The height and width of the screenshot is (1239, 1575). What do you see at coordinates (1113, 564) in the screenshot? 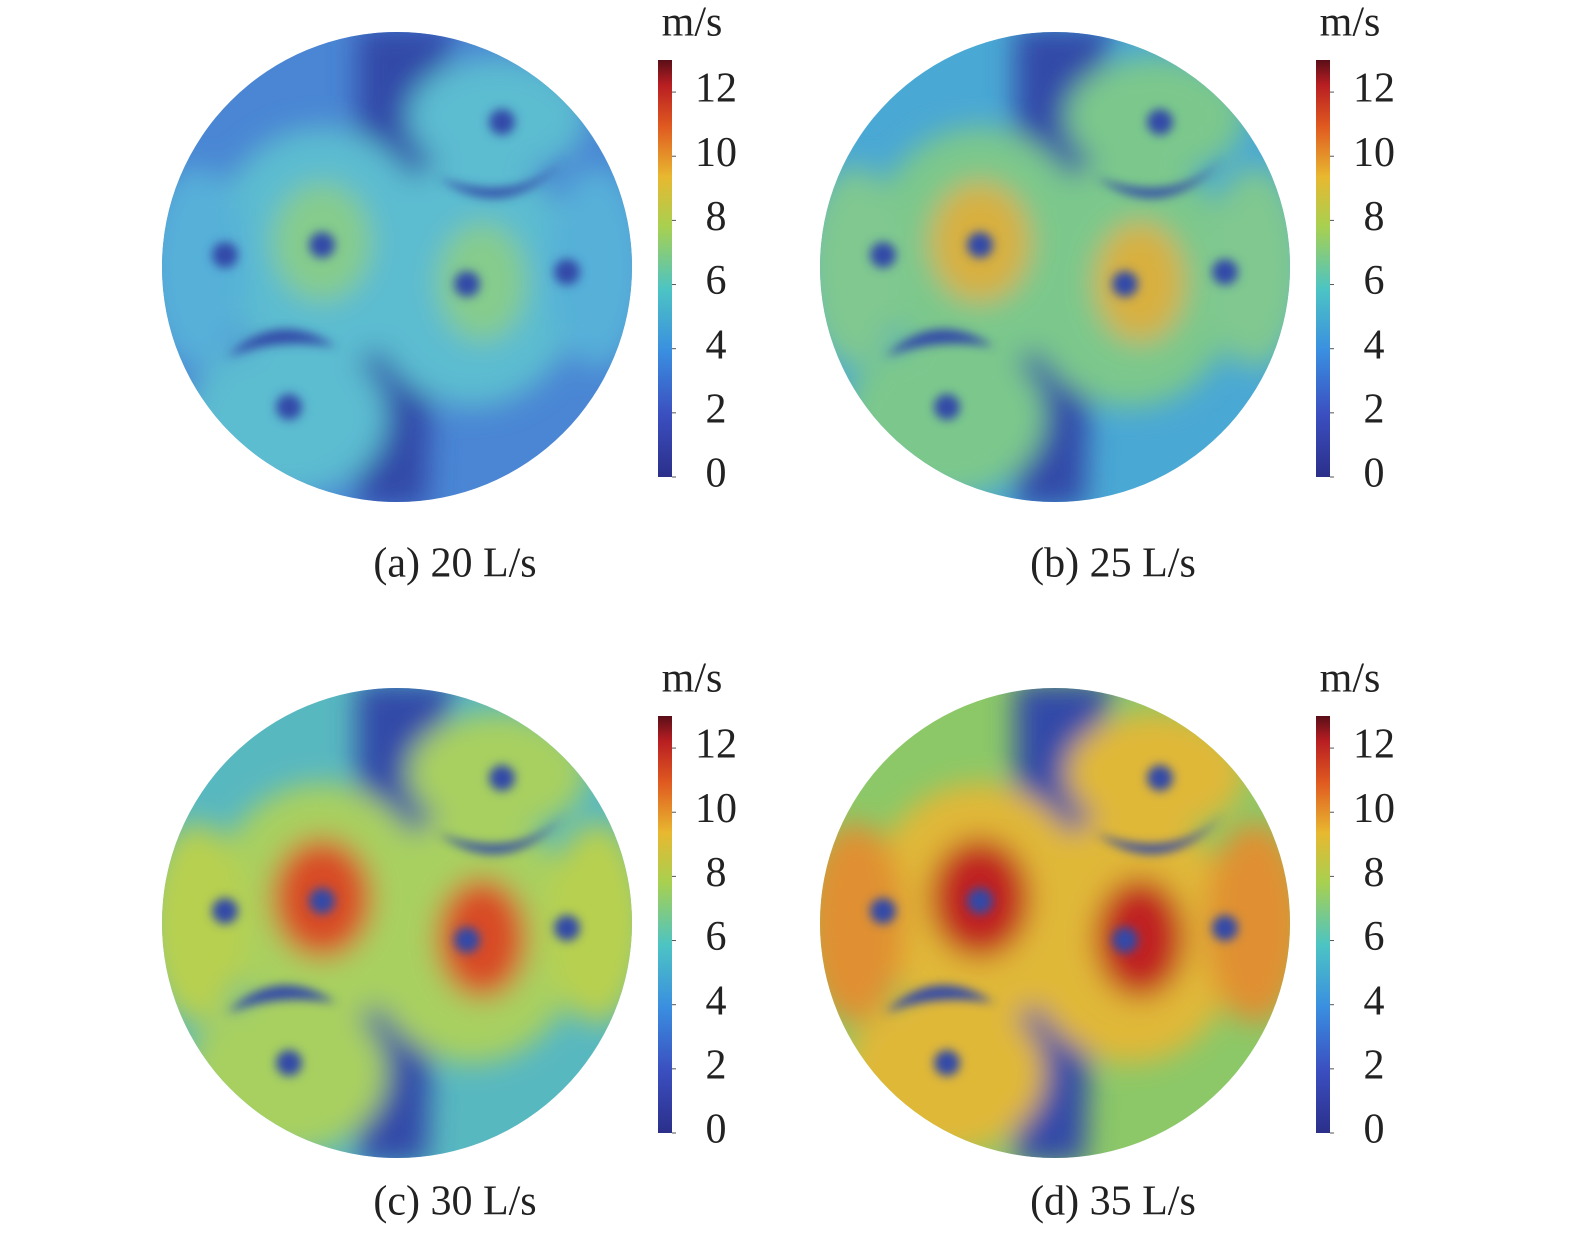
I see `caption: (b) 25 L/s` at bounding box center [1113, 564].